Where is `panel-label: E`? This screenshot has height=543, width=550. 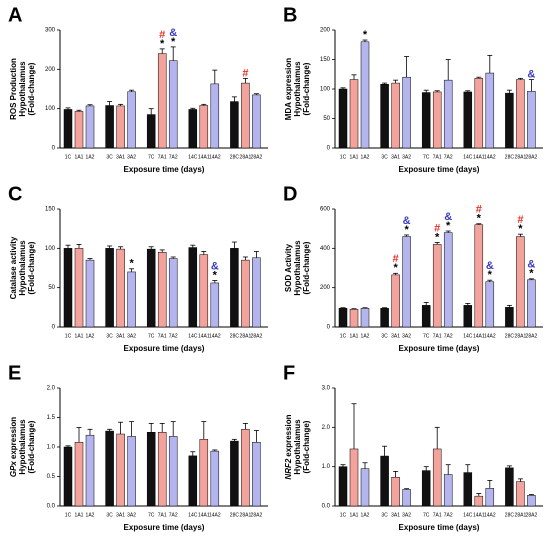 panel-label: E is located at coordinates (14, 373).